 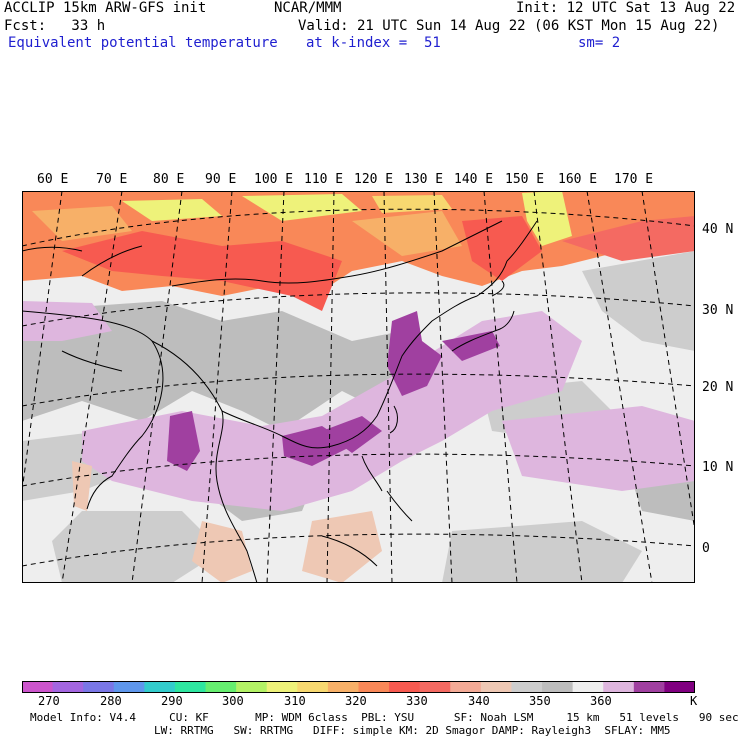 What do you see at coordinates (49, 701) in the screenshot?
I see `colorbar-label: 270` at bounding box center [49, 701].